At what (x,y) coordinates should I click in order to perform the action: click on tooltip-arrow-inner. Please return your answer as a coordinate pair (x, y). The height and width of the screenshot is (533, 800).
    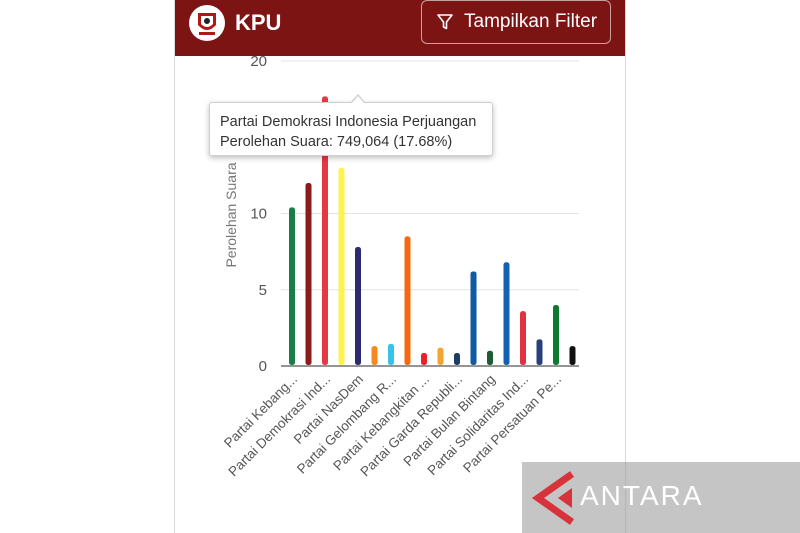
    Looking at the image, I should click on (358, 100).